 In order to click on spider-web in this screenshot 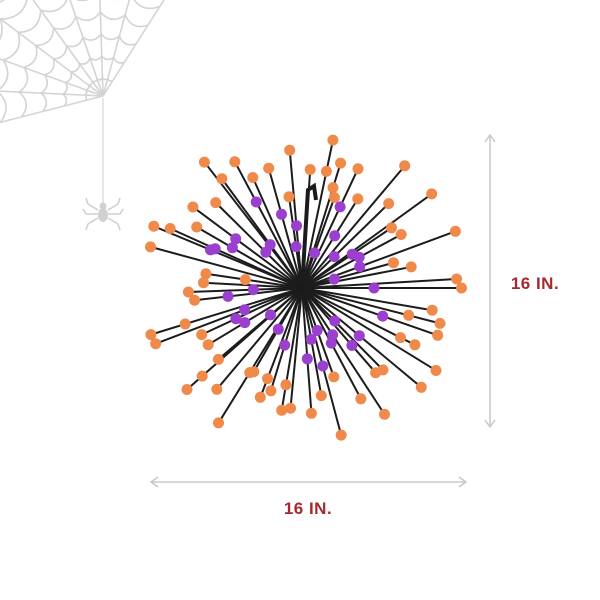, I will do `click(82, 62)`.